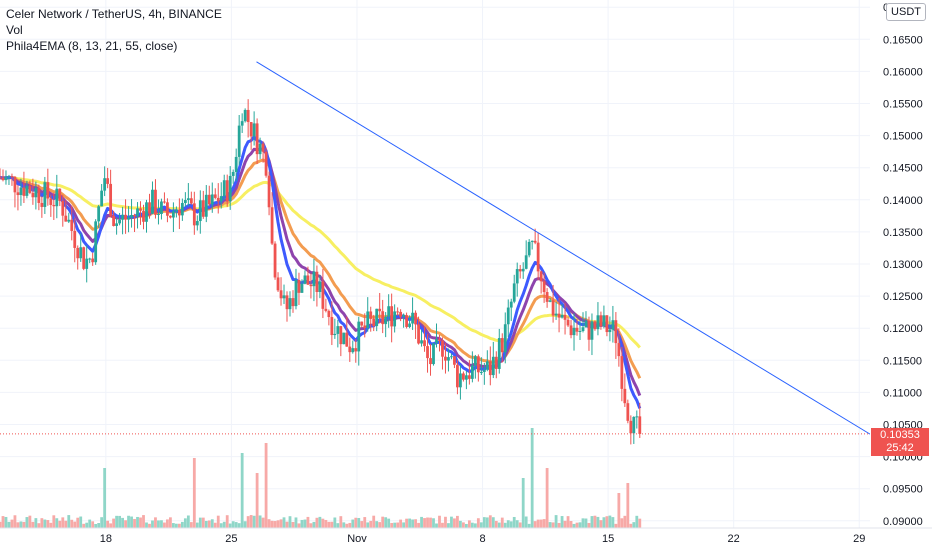 This screenshot has width=932, height=550. Describe the element at coordinates (903, 72) in the screenshot. I see `price-tick-label: 0.16000` at that location.